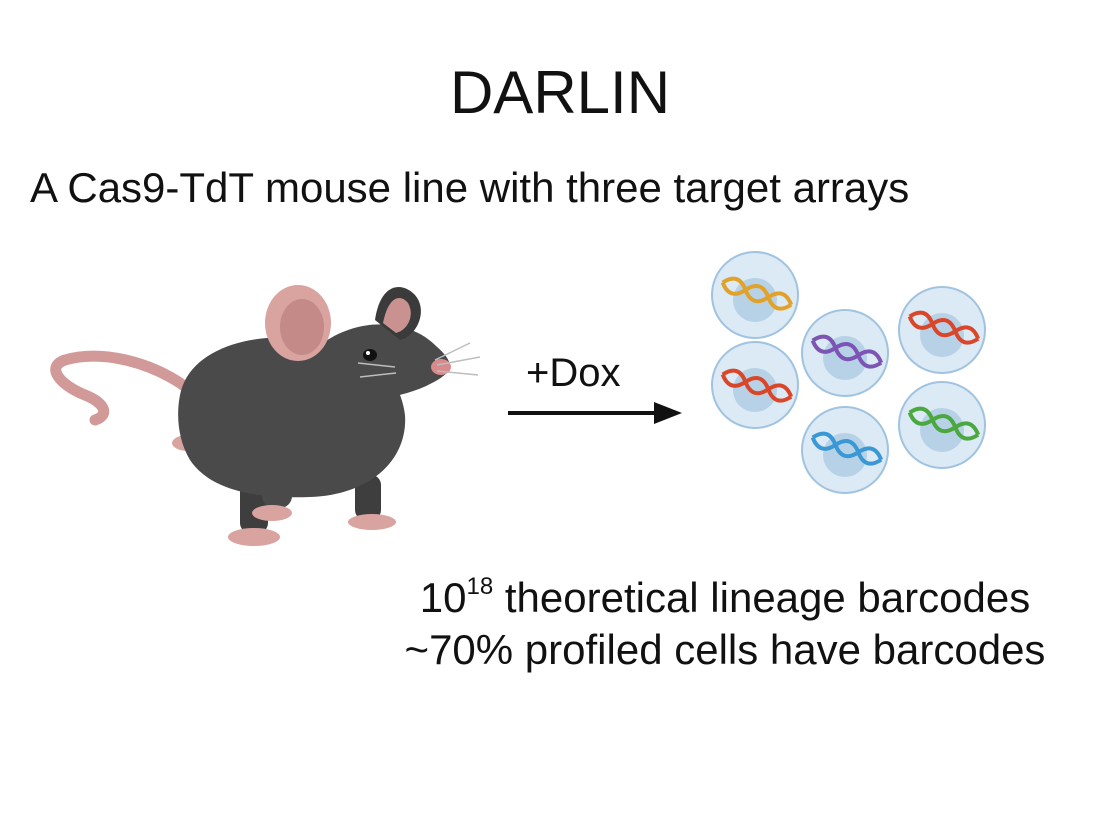 The width and height of the screenshot is (1120, 836). I want to click on barcode-count-line: 1018 theoretical lineage barcodes, so click(725, 598).